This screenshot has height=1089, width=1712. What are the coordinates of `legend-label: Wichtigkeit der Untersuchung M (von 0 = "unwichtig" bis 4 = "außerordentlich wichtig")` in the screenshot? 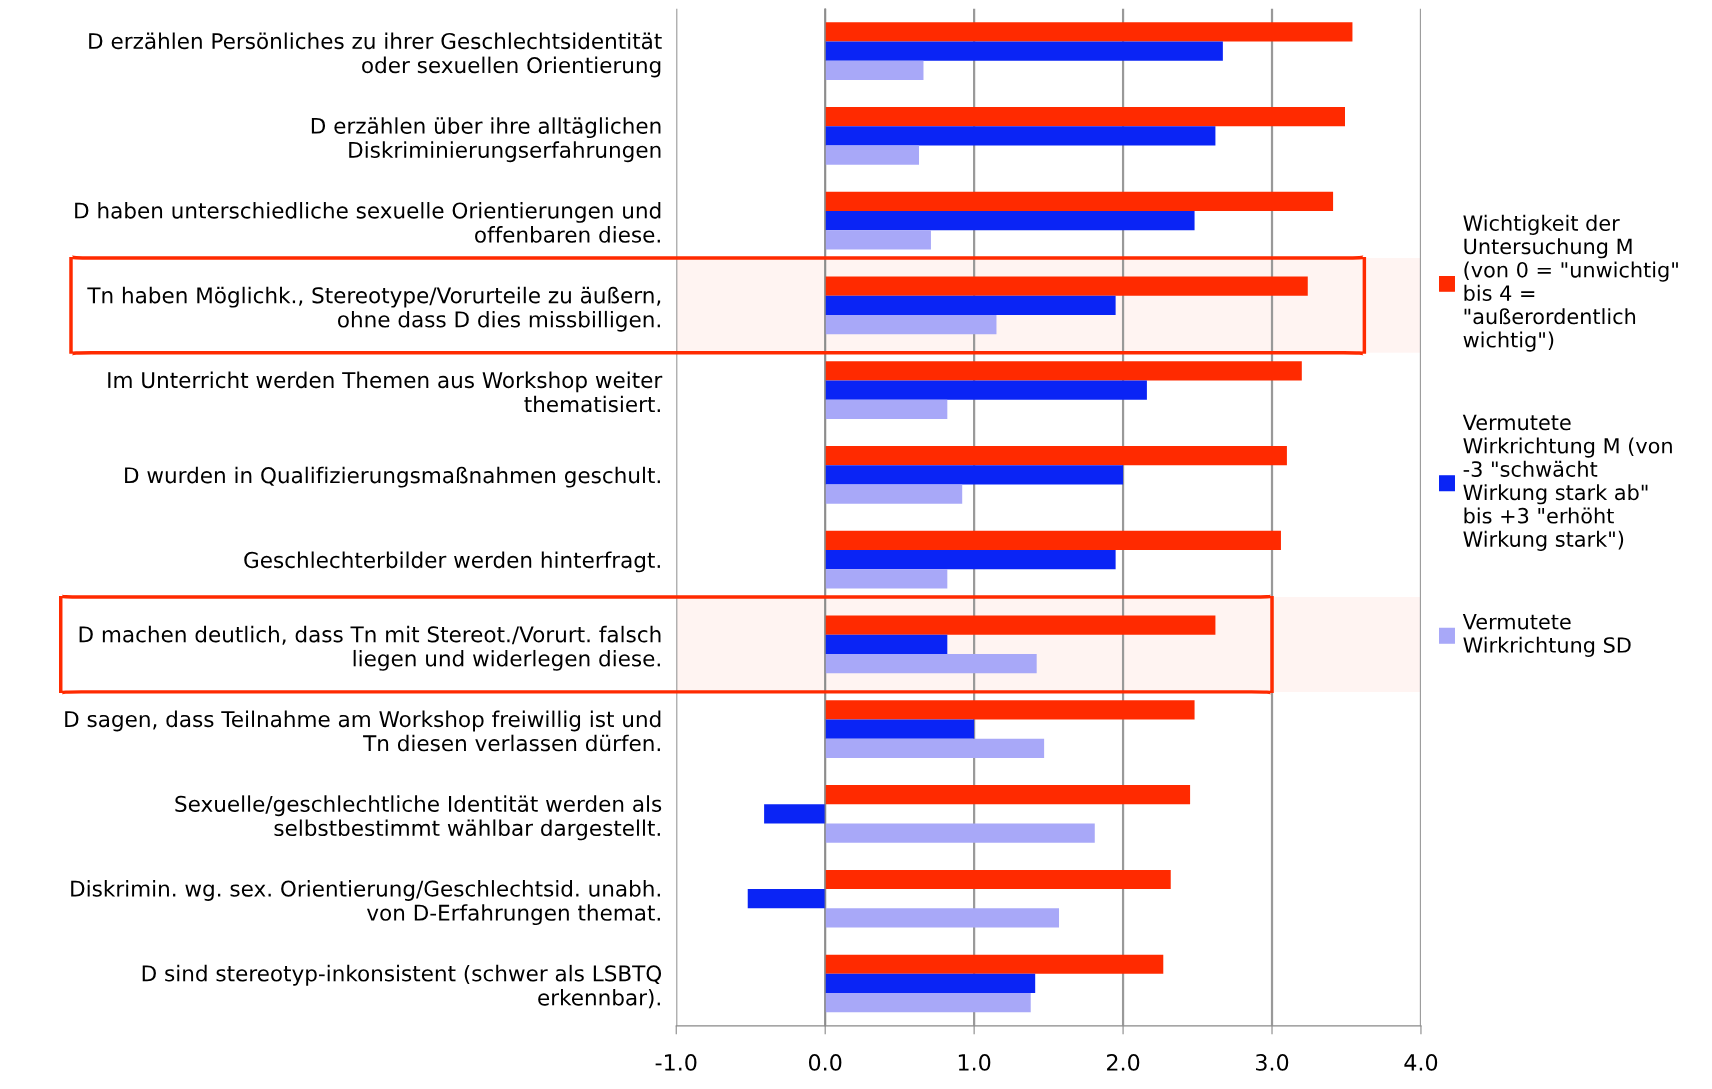 It's located at (1570, 283).